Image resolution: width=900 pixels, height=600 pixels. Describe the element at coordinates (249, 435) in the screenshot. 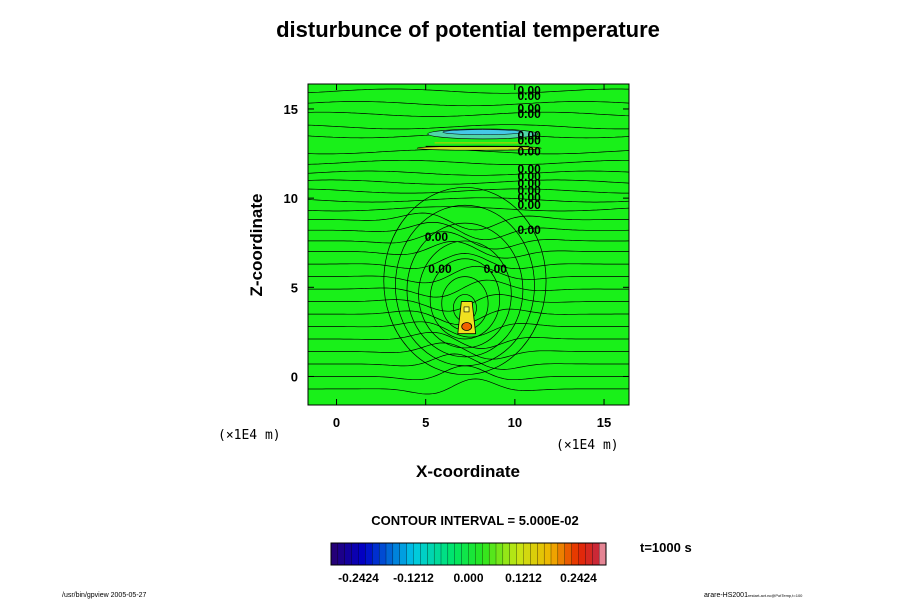

I see `y-axis-unit: (×1E4 m)` at that location.